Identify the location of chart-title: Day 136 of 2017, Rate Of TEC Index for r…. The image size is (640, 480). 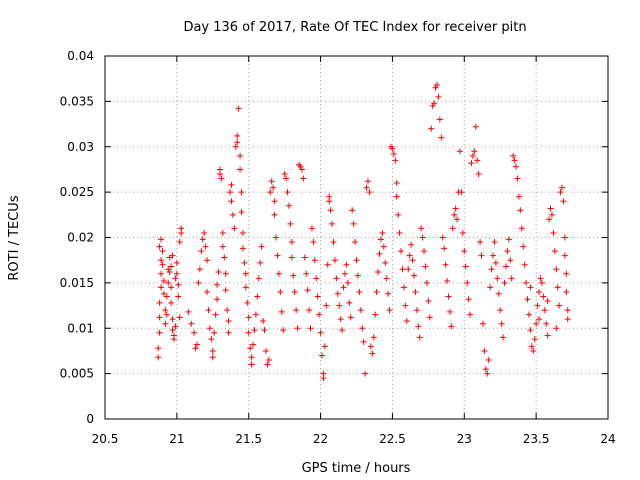
(354, 27).